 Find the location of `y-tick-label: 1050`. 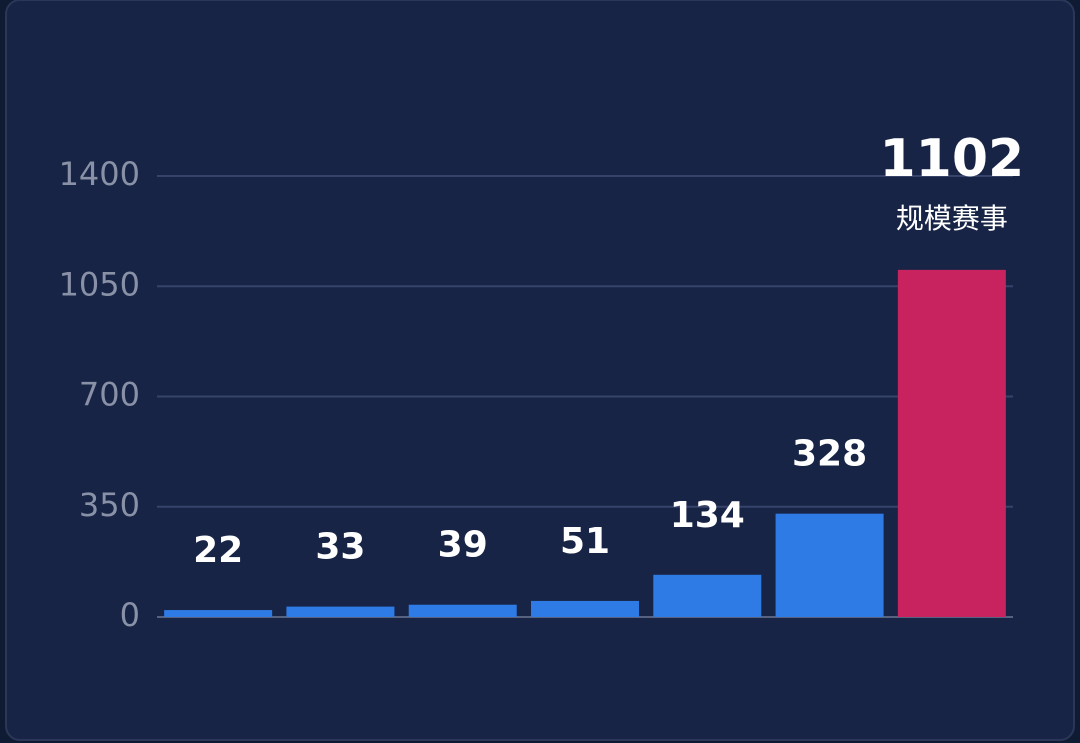

y-tick-label: 1050 is located at coordinates (99, 284).